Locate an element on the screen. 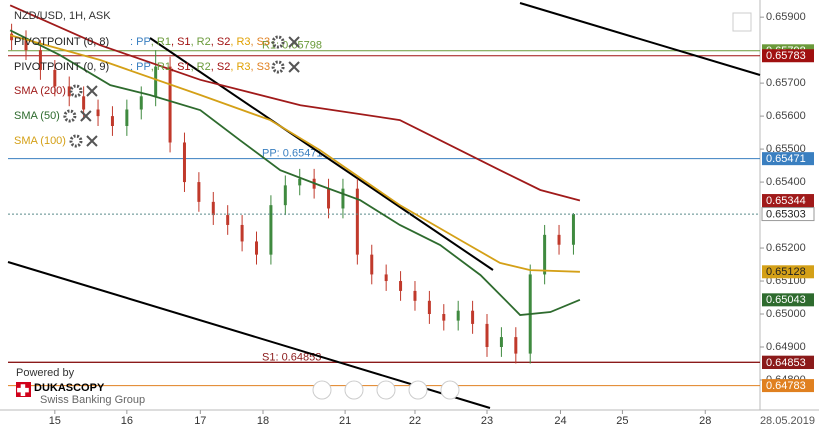 Image resolution: width=819 pixels, height=431 pixels. price-badge-label: 0.65303 is located at coordinates (786, 214).